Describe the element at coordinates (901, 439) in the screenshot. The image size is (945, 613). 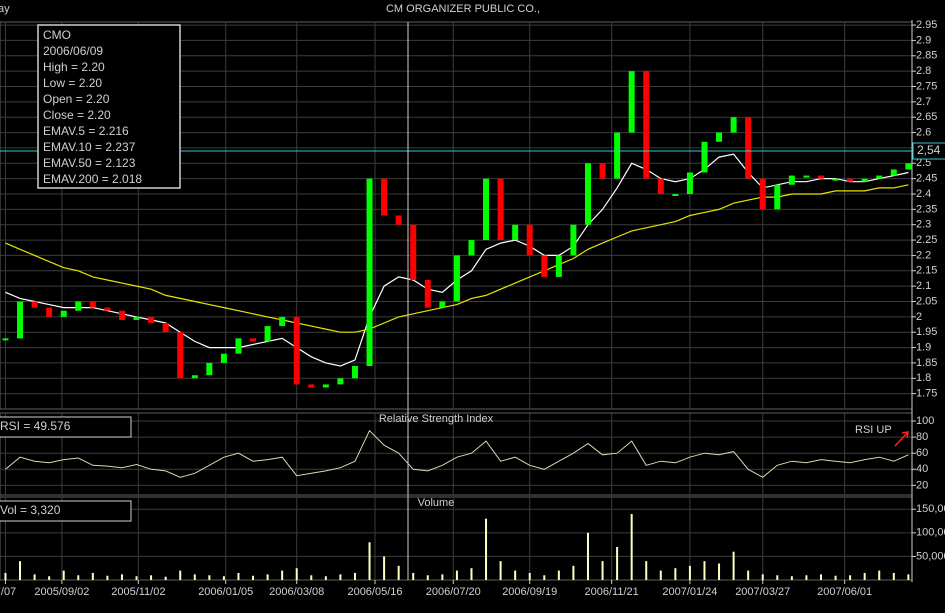
I see `annotation-arrow` at that location.